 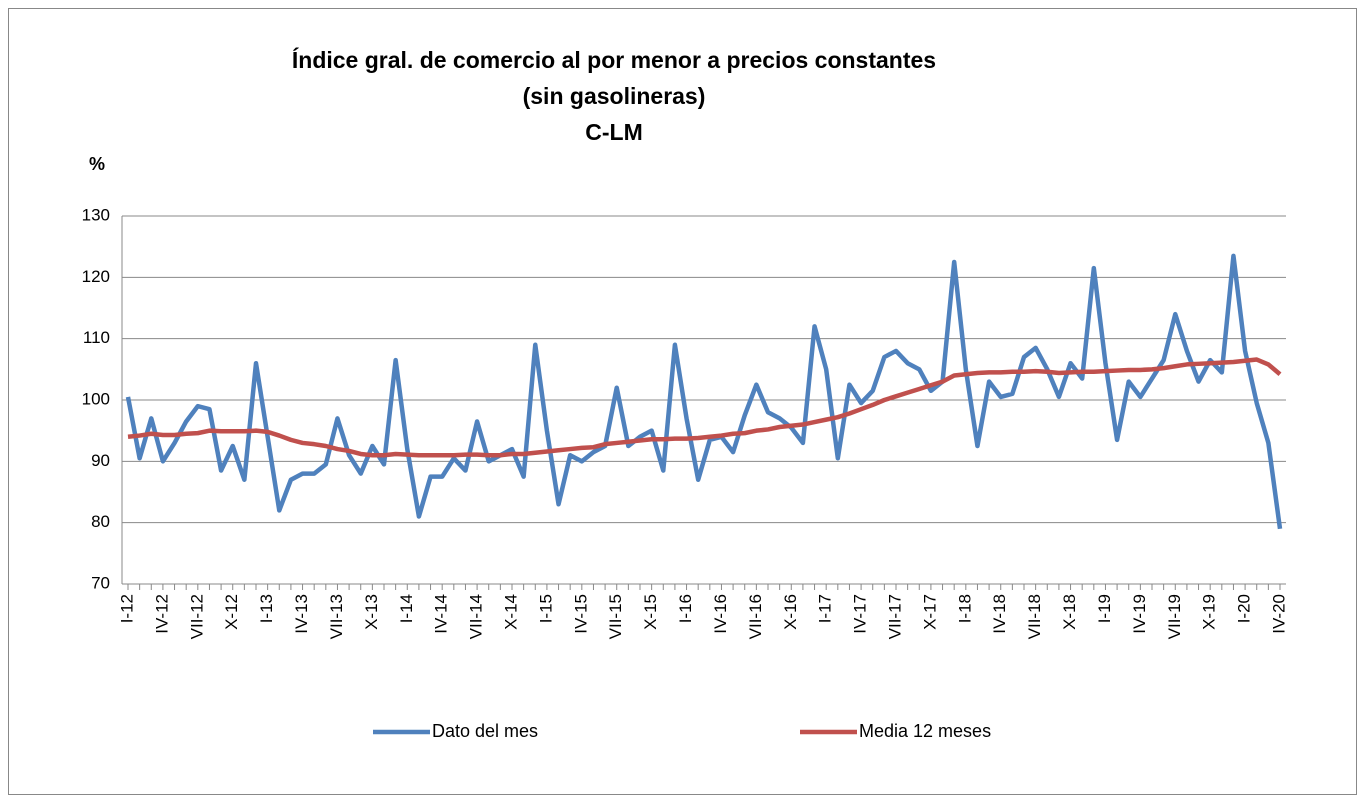 I want to click on x-tick-label: VII-19, so click(x=1174, y=616).